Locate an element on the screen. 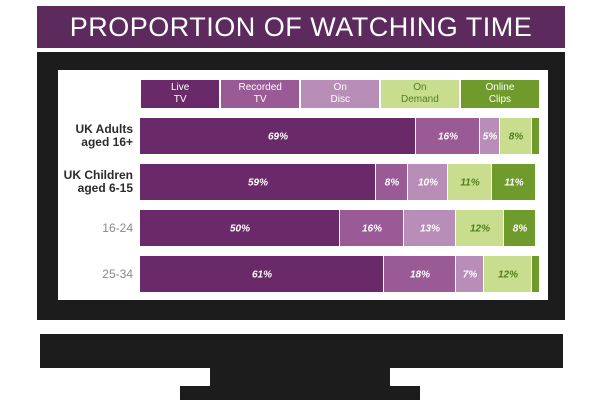 This screenshot has height=400, width=600. legend-label: Online Clips is located at coordinates (500, 93).